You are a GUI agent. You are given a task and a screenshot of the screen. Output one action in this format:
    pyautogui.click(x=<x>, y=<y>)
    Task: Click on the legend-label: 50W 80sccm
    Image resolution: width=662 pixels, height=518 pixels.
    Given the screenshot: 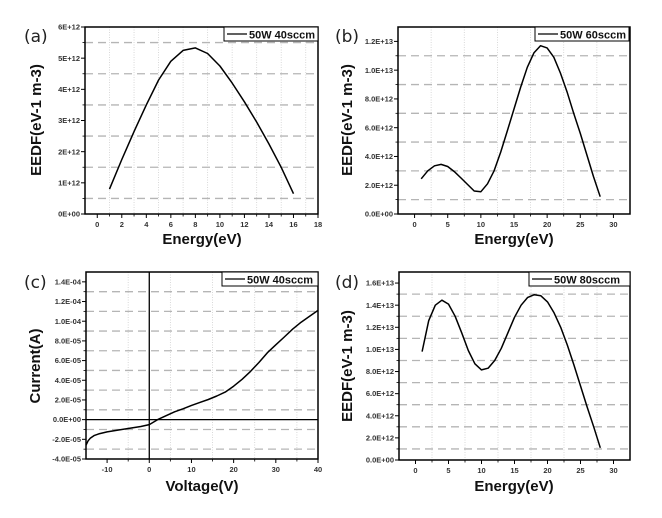 What is the action you would take?
    pyautogui.click(x=587, y=281)
    